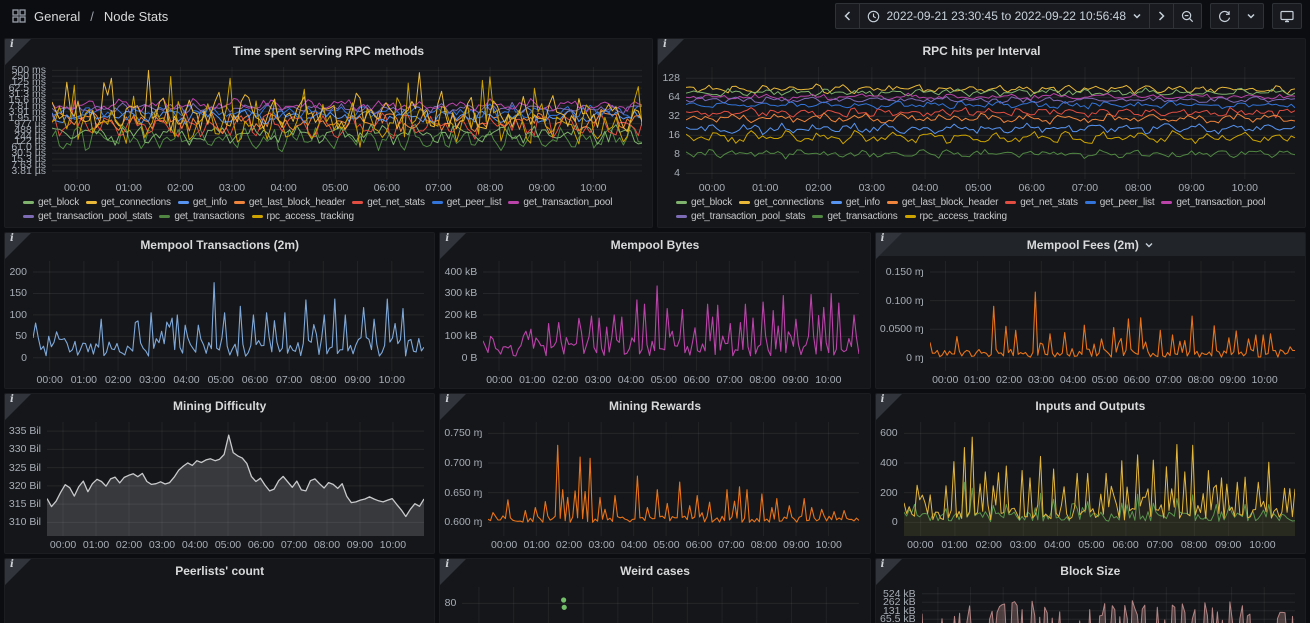  Describe the element at coordinates (677, 154) in the screenshot. I see `y-tick-label: 8` at that location.